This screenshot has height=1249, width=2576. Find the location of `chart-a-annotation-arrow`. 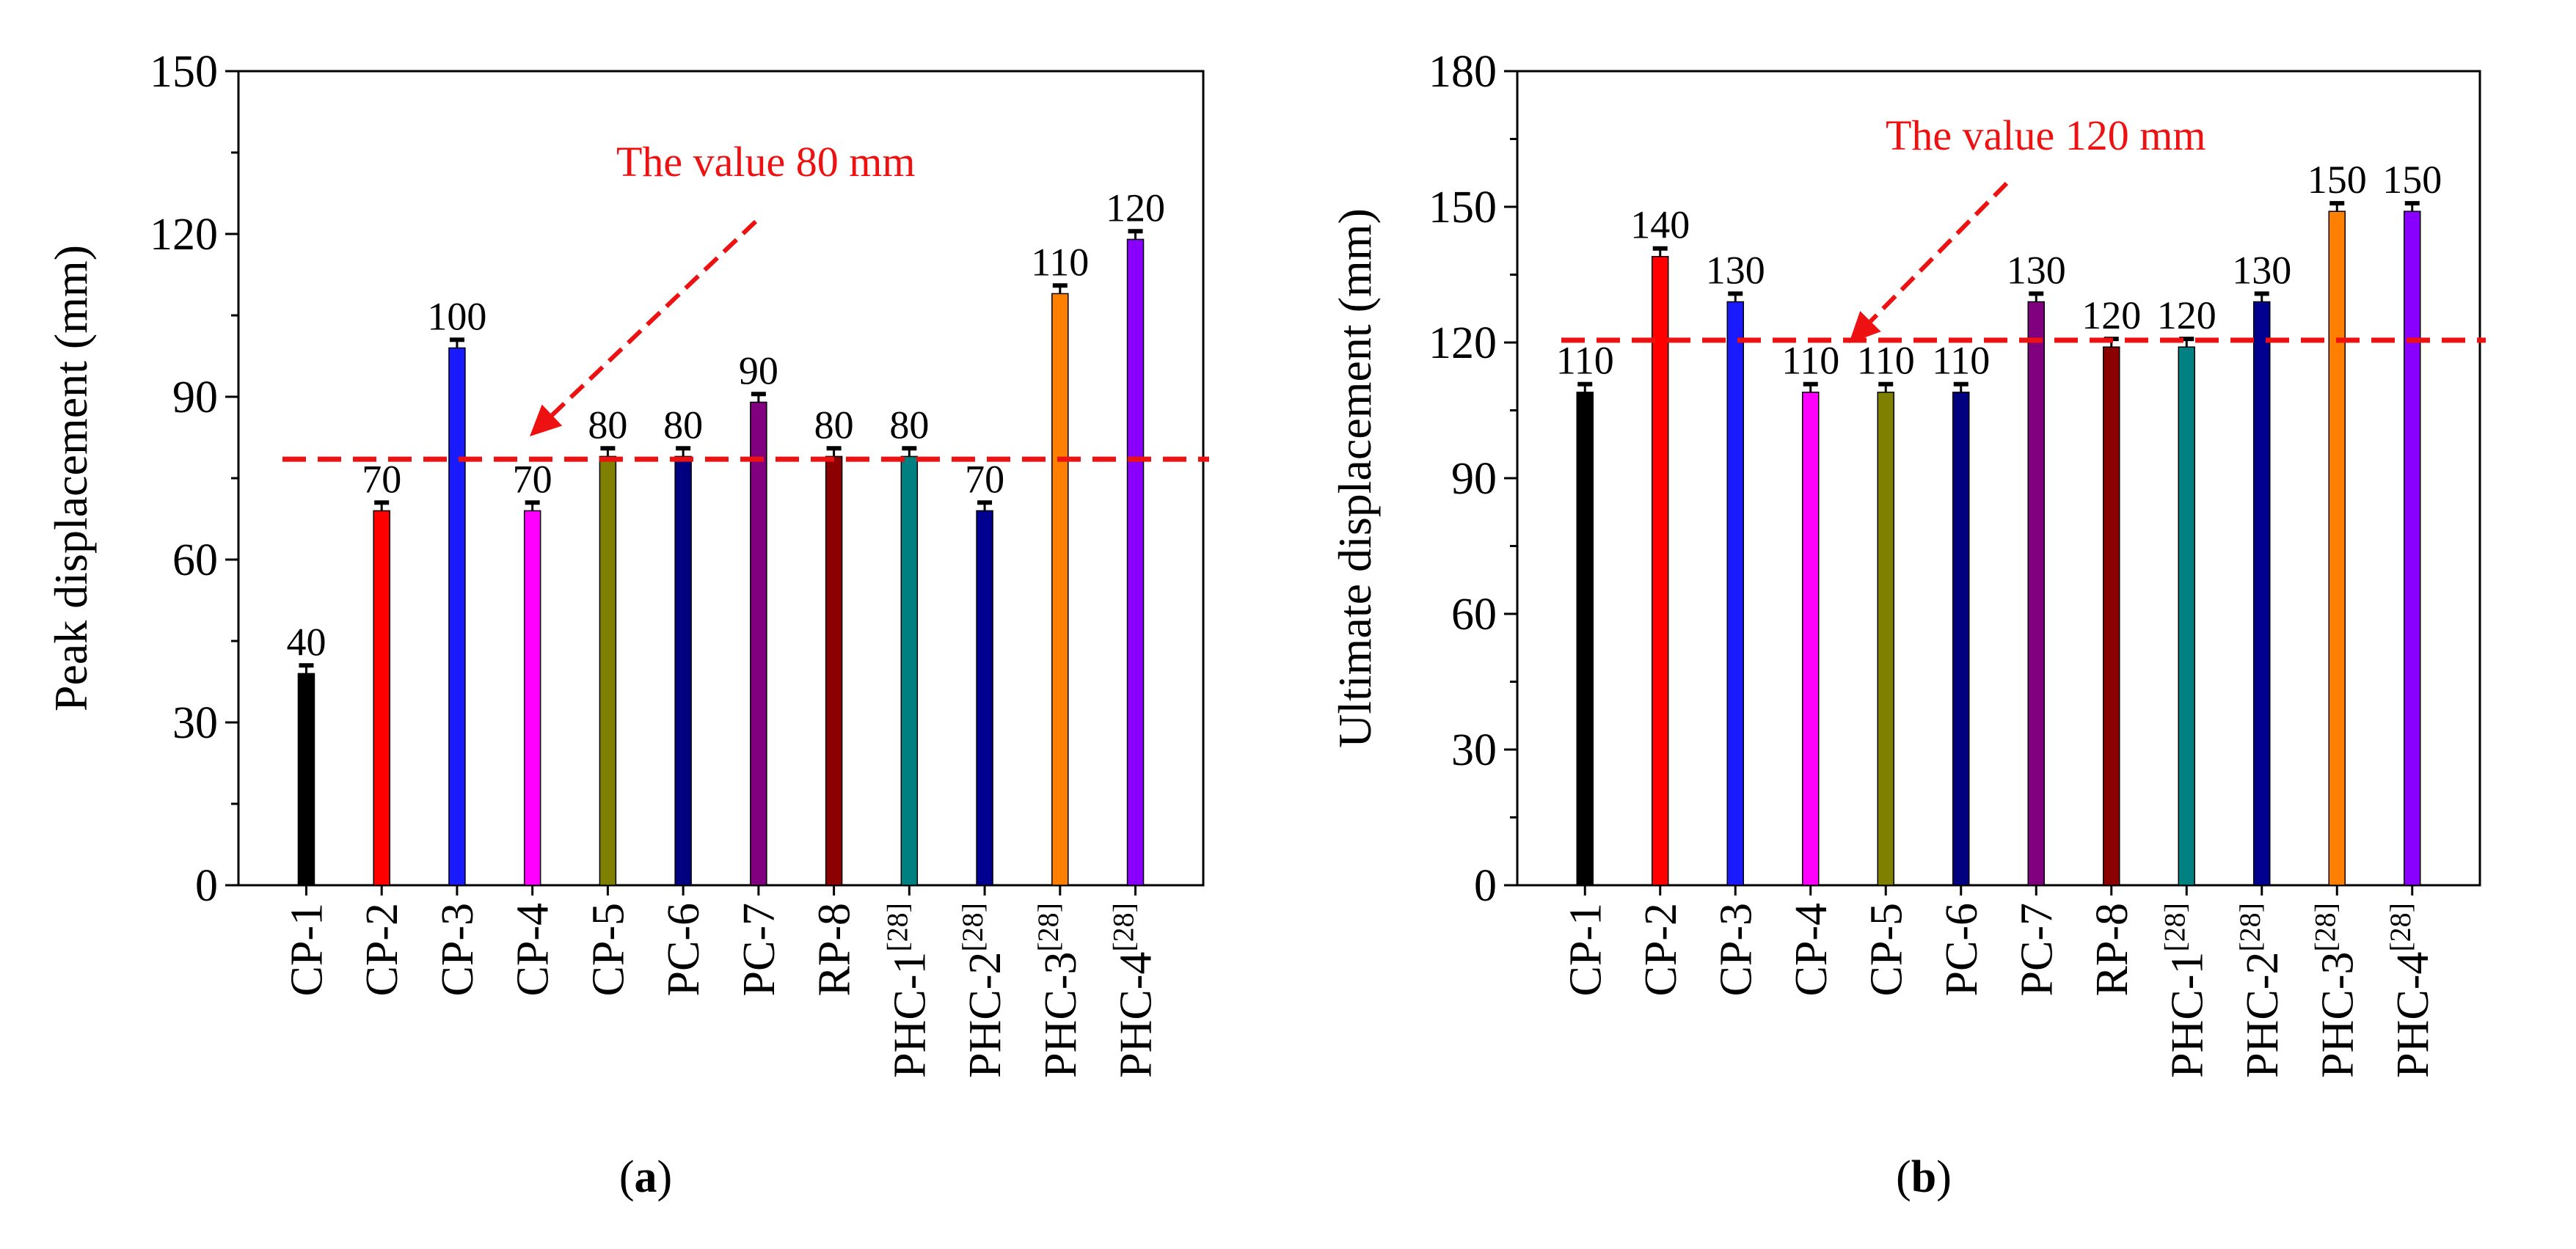

chart-a-annotation-arrow is located at coordinates (654, 318).